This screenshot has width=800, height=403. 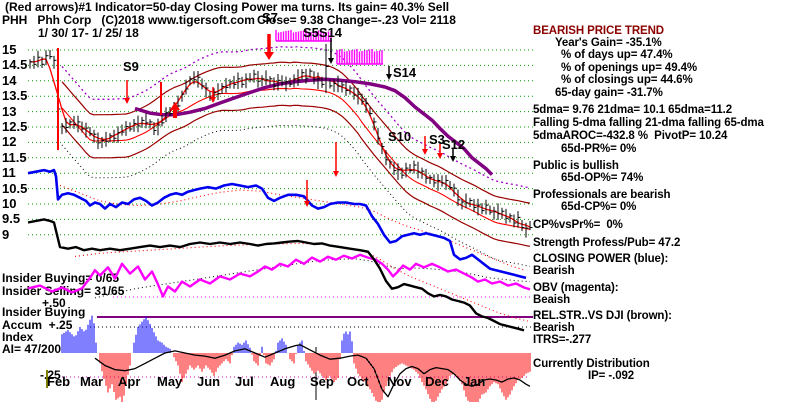 What do you see at coordinates (437, 139) in the screenshot?
I see `signal-label-S3: S3` at bounding box center [437, 139].